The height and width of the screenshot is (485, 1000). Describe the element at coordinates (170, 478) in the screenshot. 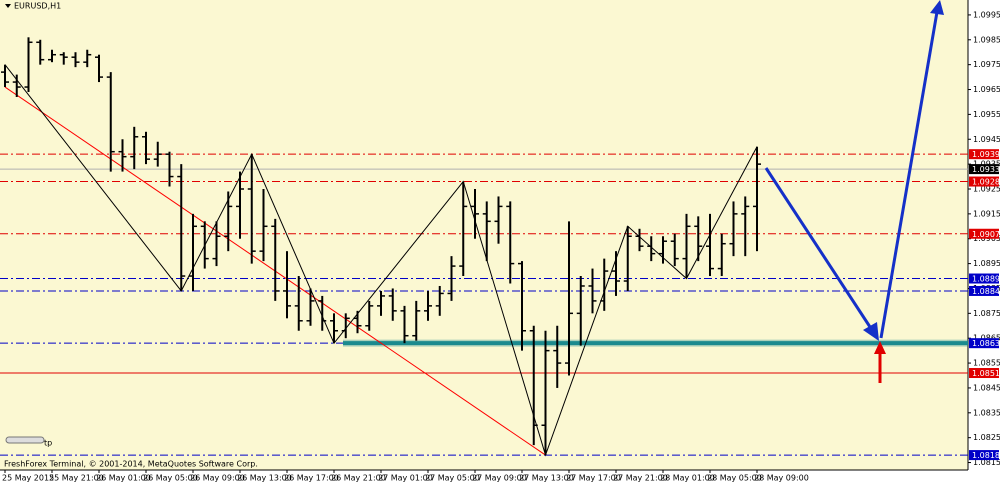

I see `x-tick-label: 26 May 05:00` at that location.